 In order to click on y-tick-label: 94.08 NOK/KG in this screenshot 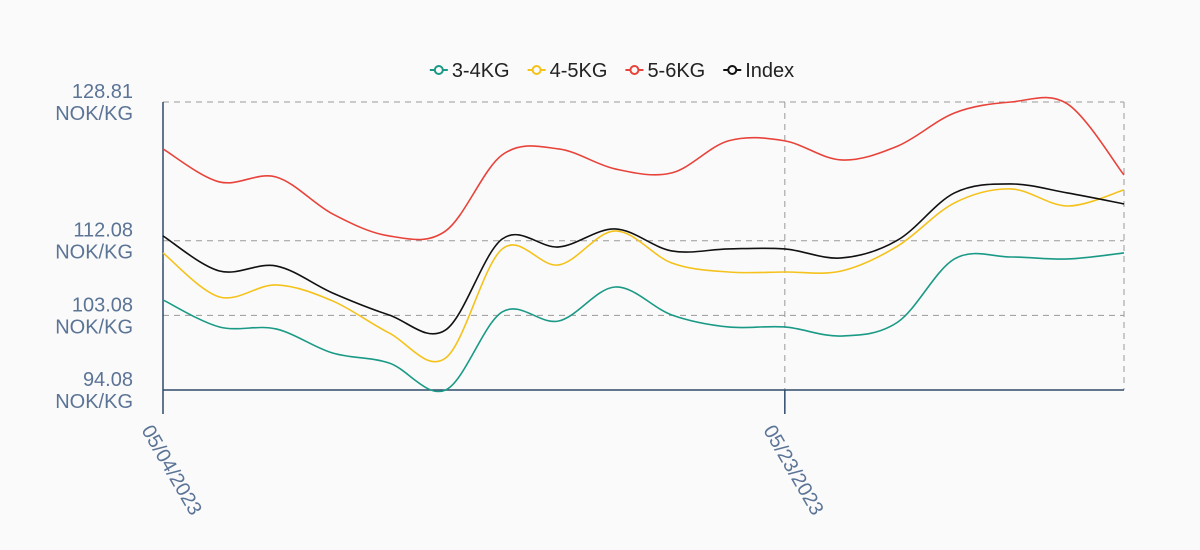, I will do `click(94, 391)`.